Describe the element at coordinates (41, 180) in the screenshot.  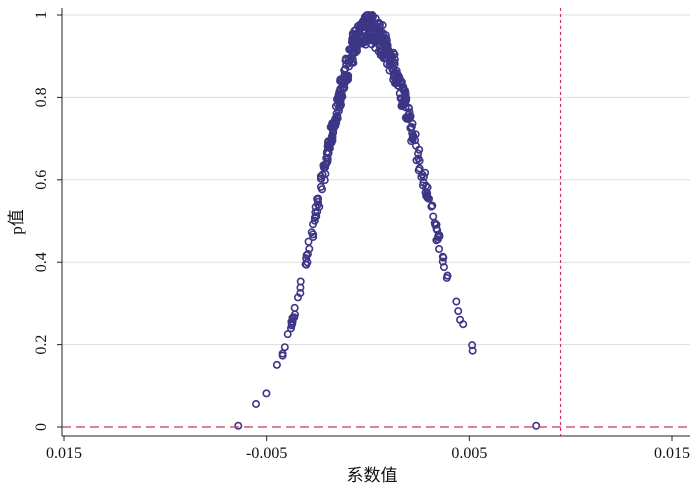
I see `y-tick-label-3: 0.6` at that location.